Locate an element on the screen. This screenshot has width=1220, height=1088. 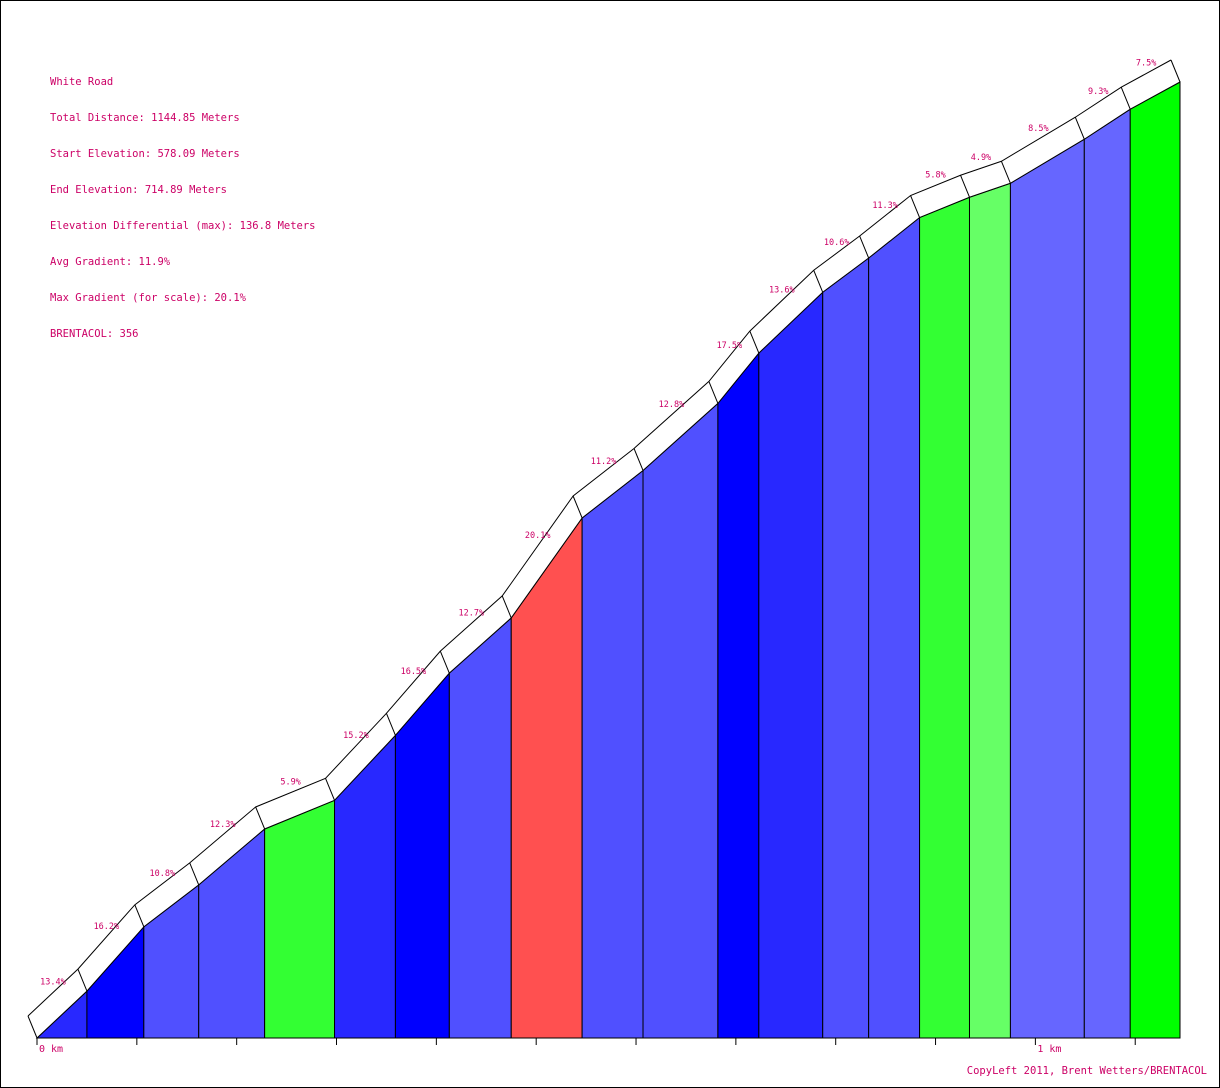
gradient-label: 10.8% is located at coordinates (162, 874).